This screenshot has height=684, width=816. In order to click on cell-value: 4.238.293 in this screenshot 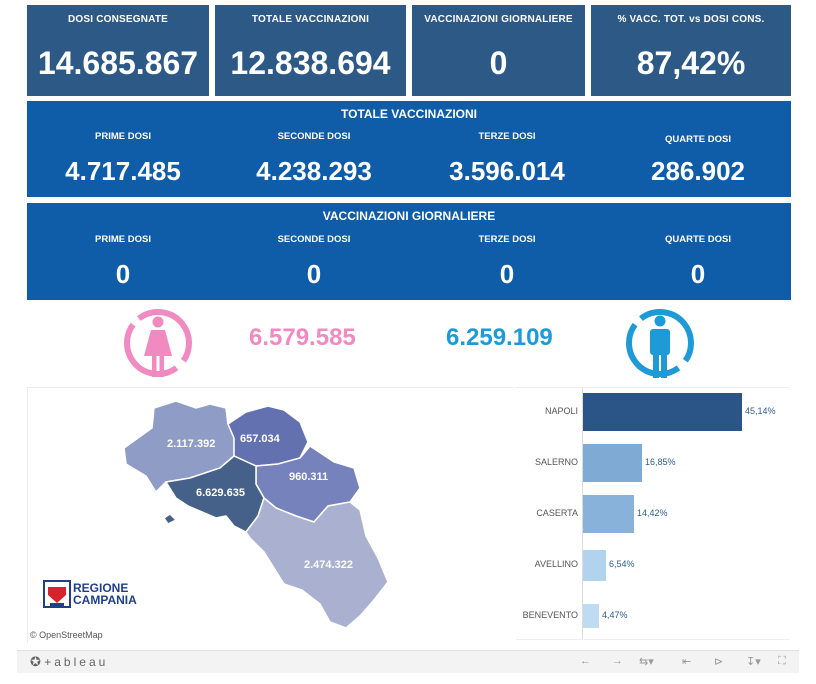, I will do `click(314, 171)`.